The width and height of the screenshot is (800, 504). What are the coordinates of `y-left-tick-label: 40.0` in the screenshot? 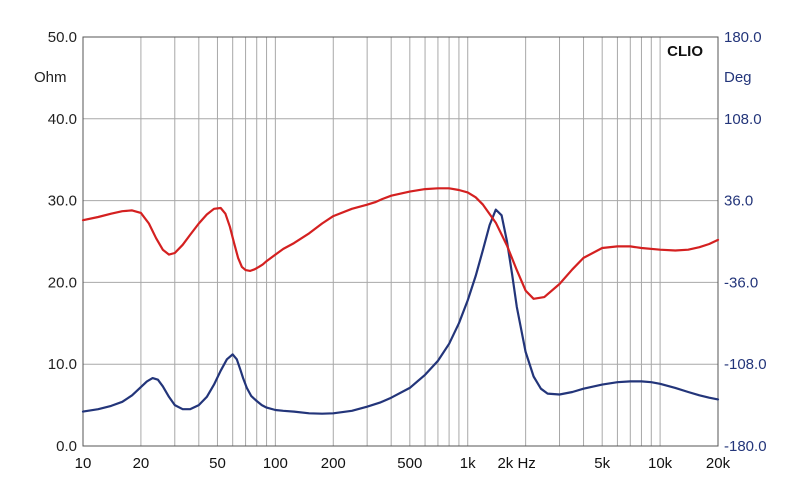 It's located at (62, 119).